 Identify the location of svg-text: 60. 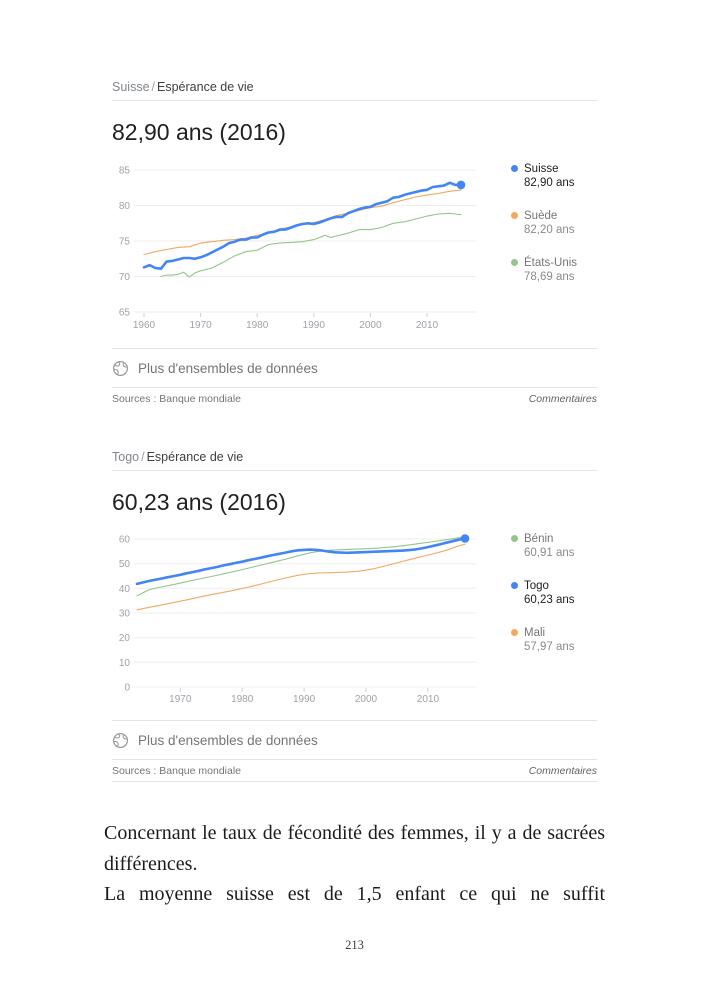
(125, 540).